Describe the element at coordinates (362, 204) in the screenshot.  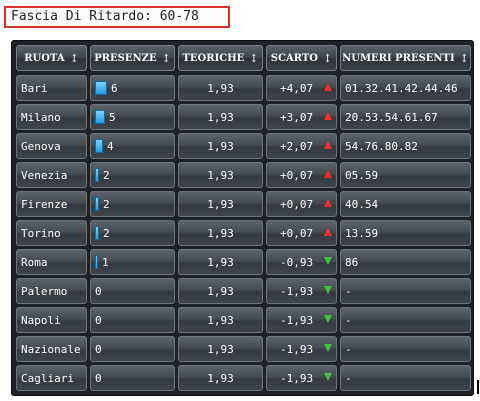
I see `numeri-value: 40.54` at that location.